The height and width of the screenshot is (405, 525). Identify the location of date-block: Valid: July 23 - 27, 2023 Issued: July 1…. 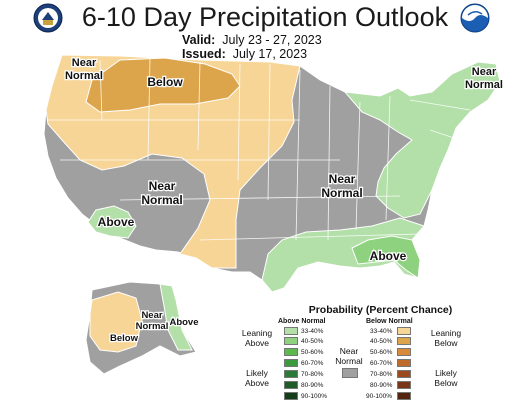
(252, 47).